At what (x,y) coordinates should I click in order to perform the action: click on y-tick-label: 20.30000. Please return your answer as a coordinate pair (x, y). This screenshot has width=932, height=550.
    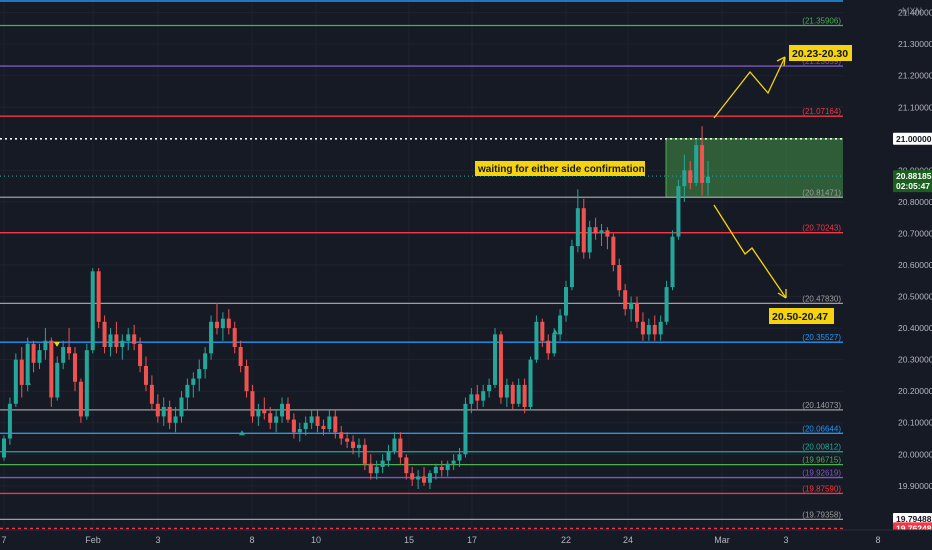
    Looking at the image, I should click on (915, 360).